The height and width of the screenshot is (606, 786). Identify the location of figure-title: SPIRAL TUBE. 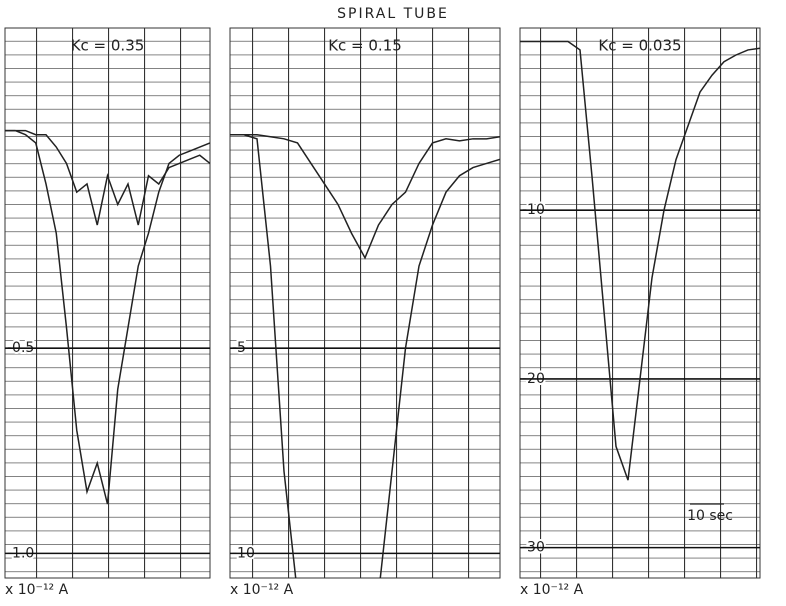
(393, 14).